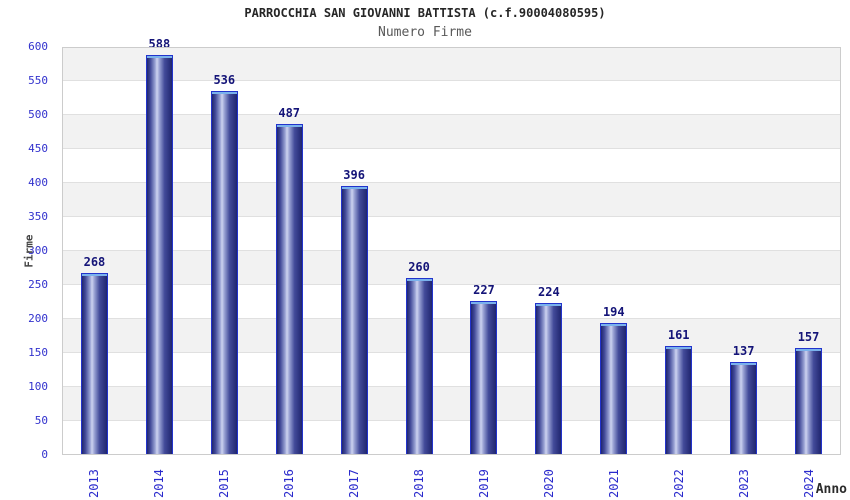 The image size is (850, 500). I want to click on y-tick-label: 50, so click(41, 420).